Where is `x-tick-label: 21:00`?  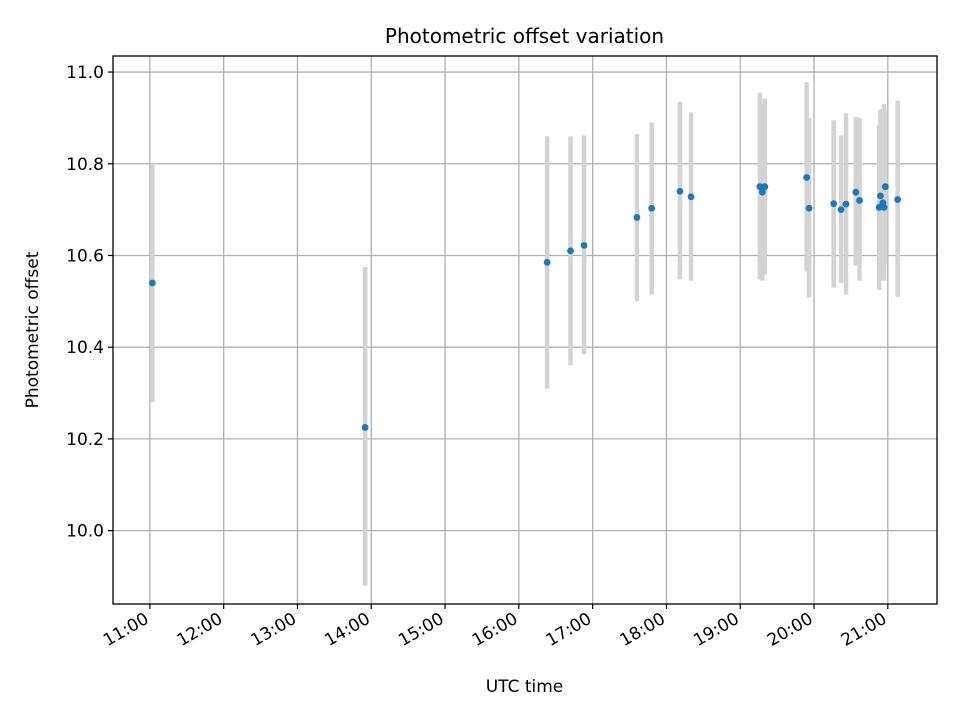 x-tick-label: 21:00 is located at coordinates (864, 630).